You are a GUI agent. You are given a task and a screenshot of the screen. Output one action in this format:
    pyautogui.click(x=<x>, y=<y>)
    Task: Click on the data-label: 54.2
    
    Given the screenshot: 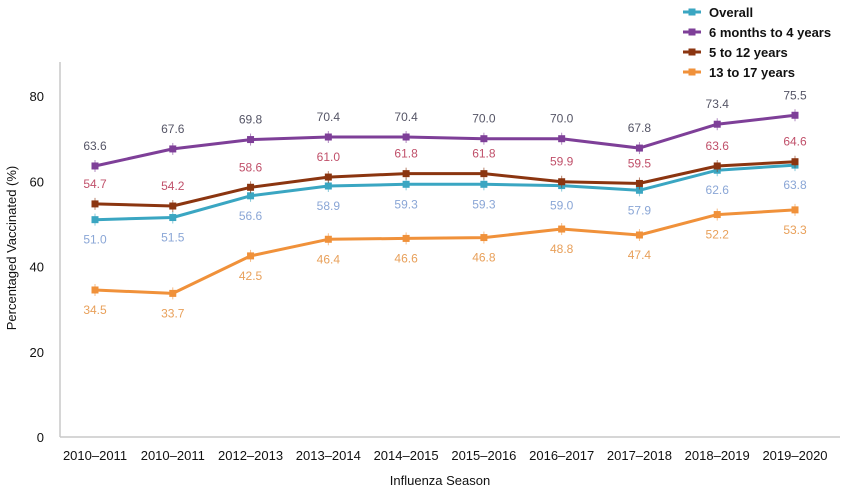 What is the action you would take?
    pyautogui.click(x=173, y=186)
    